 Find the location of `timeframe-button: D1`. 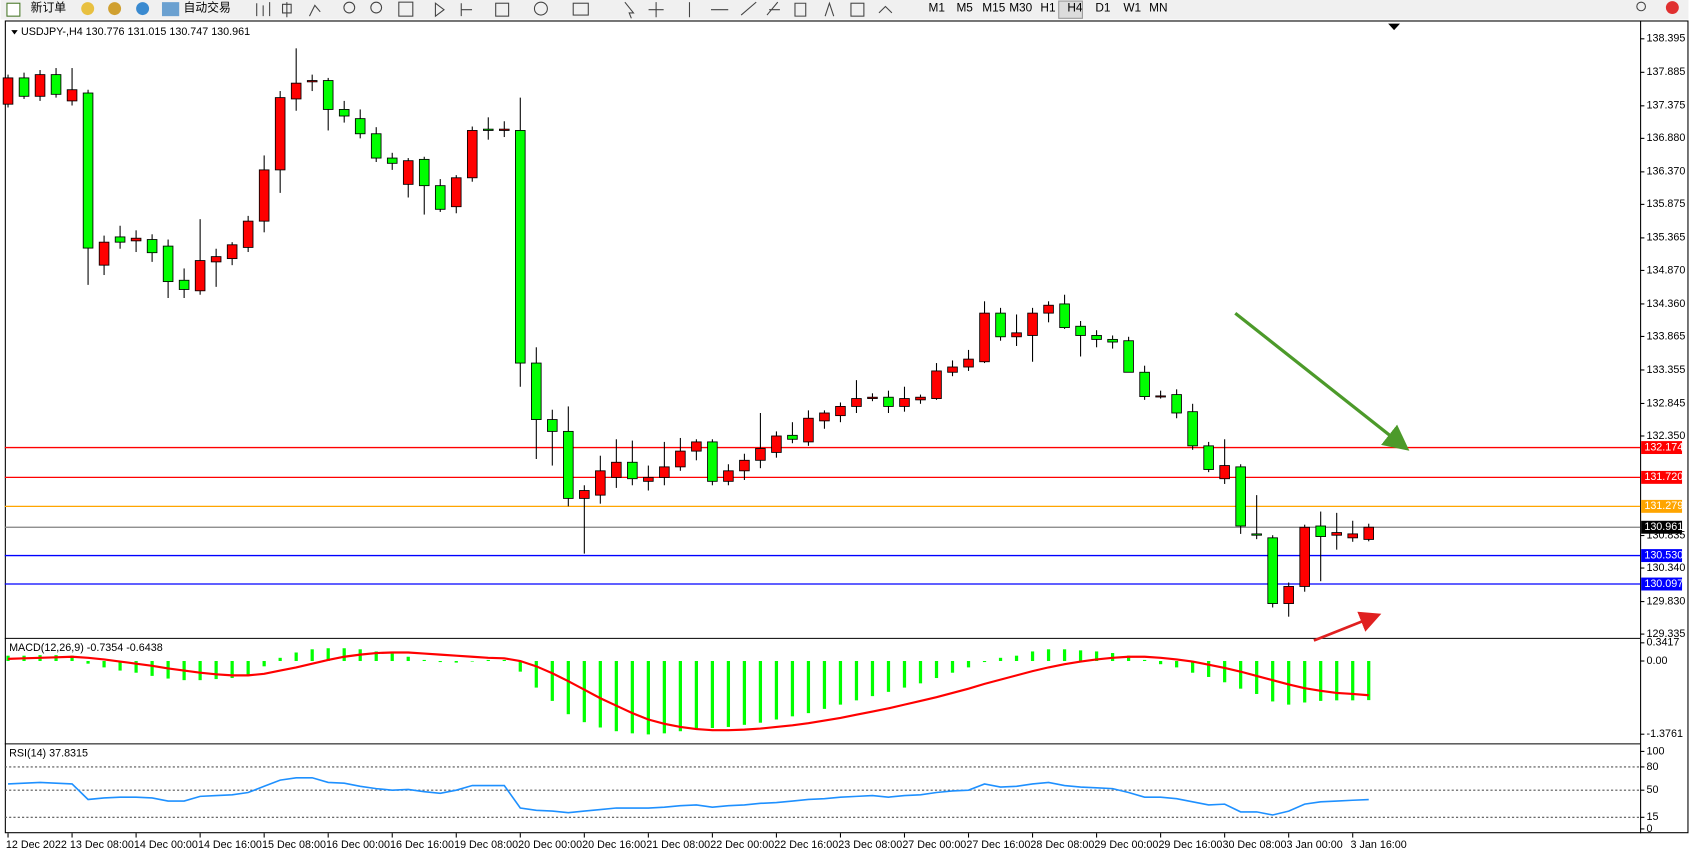

timeframe-button: D1 is located at coordinates (1102, 8).